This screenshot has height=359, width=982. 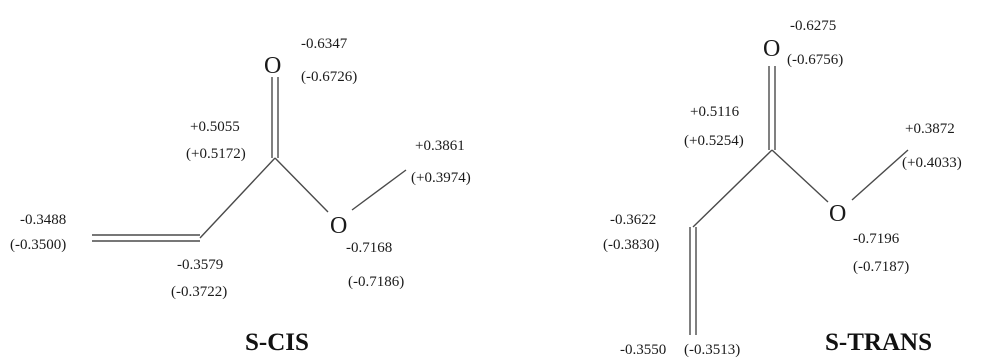 What do you see at coordinates (813, 26) in the screenshot?
I see `trans-carbonyl-oxygen-charge: -0.6275` at bounding box center [813, 26].